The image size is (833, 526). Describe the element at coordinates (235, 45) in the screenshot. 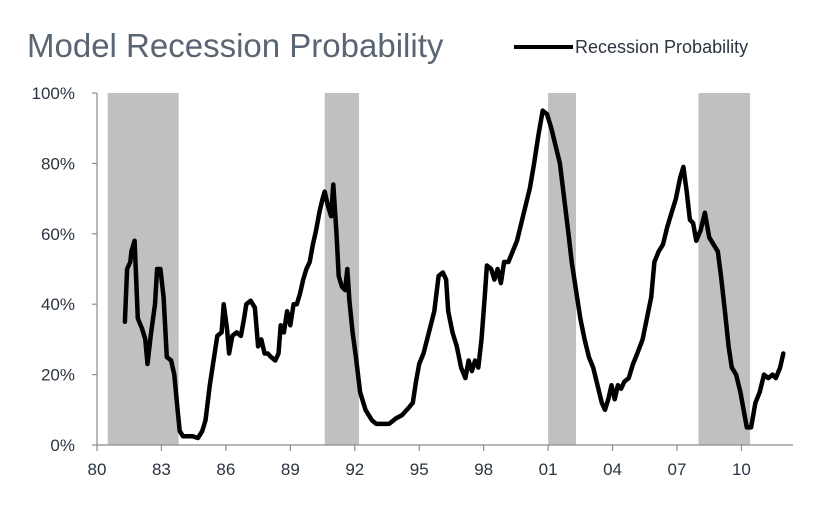

I see `chart-title: Model Recession Probability` at that location.